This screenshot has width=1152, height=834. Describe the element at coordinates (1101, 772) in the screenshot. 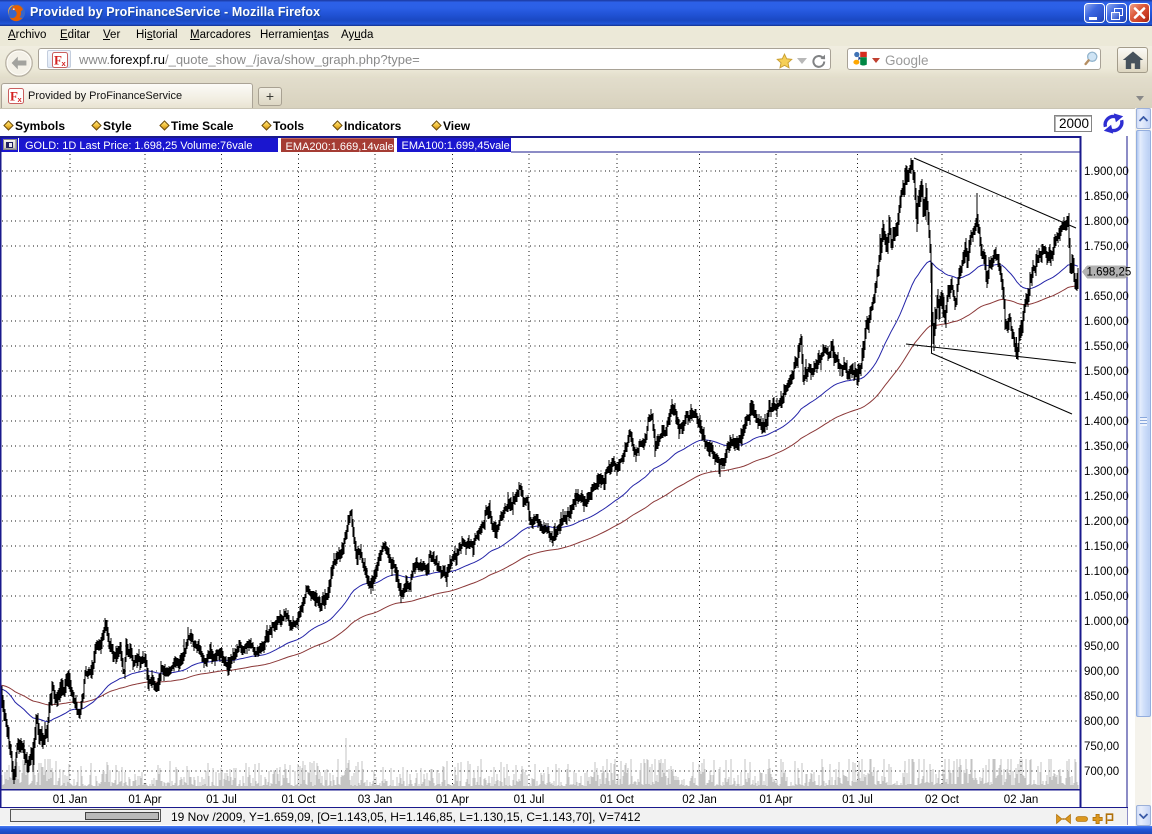

I see `svg-text: 700,00` at that location.